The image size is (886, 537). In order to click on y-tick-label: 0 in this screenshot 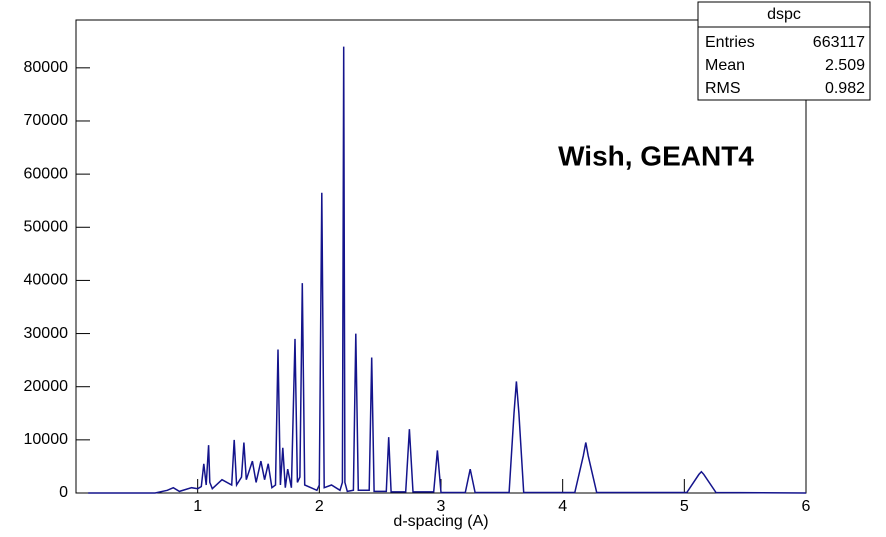, I will do `click(63, 492)`.